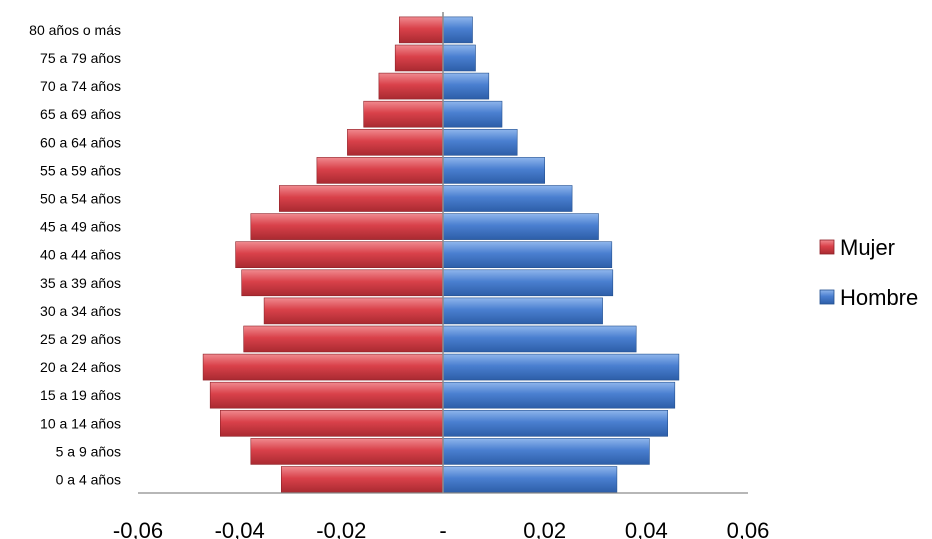 This screenshot has height=539, width=932. What do you see at coordinates (80, 311) in the screenshot?
I see `y-tick-label: 30 a 34 años` at bounding box center [80, 311].